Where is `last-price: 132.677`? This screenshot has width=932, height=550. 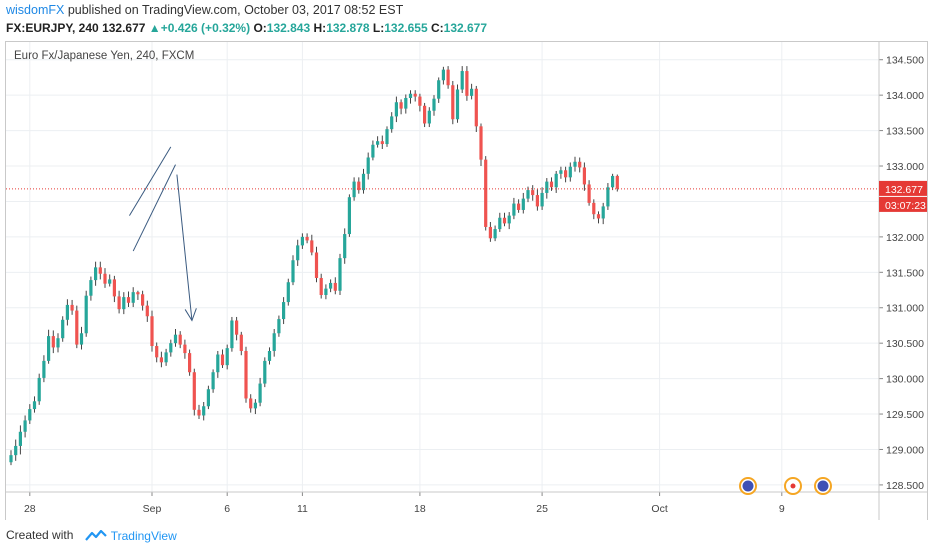 last-price: 132.677 is located at coordinates (124, 28).